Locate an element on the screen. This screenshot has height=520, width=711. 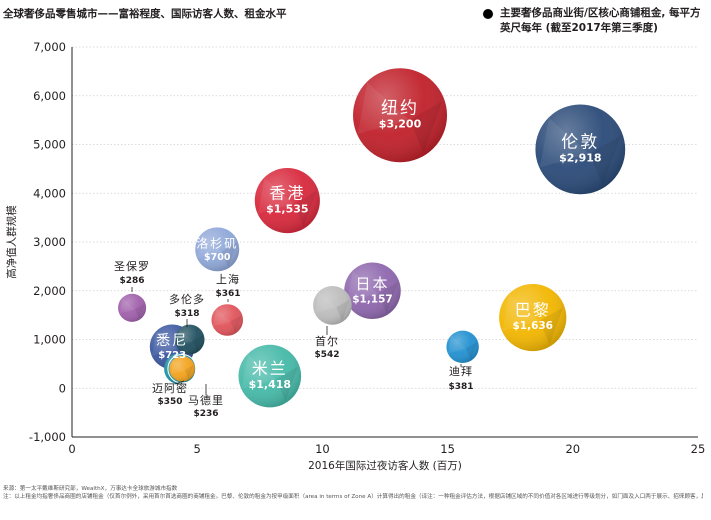
bubble-rent-label: $700 is located at coordinates (217, 257).